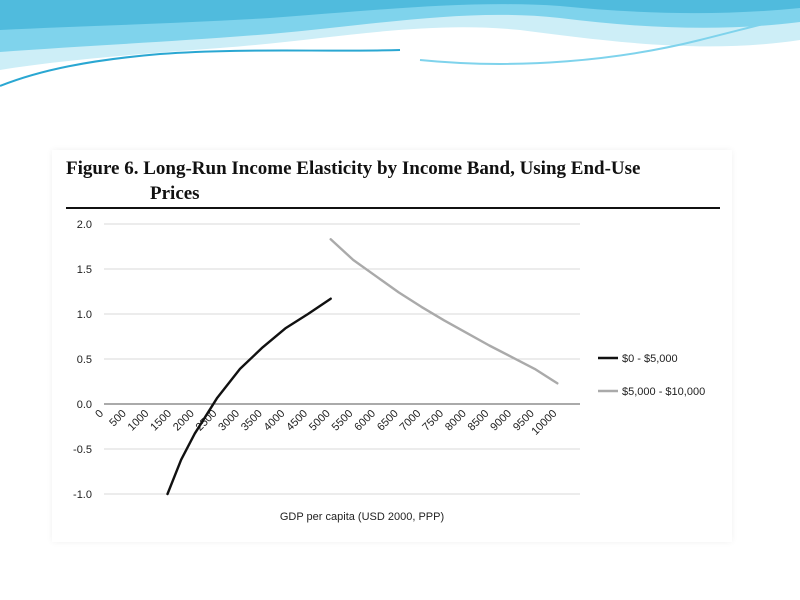  What do you see at coordinates (297, 421) in the screenshot?
I see `x-tick-label: 4500` at bounding box center [297, 421].